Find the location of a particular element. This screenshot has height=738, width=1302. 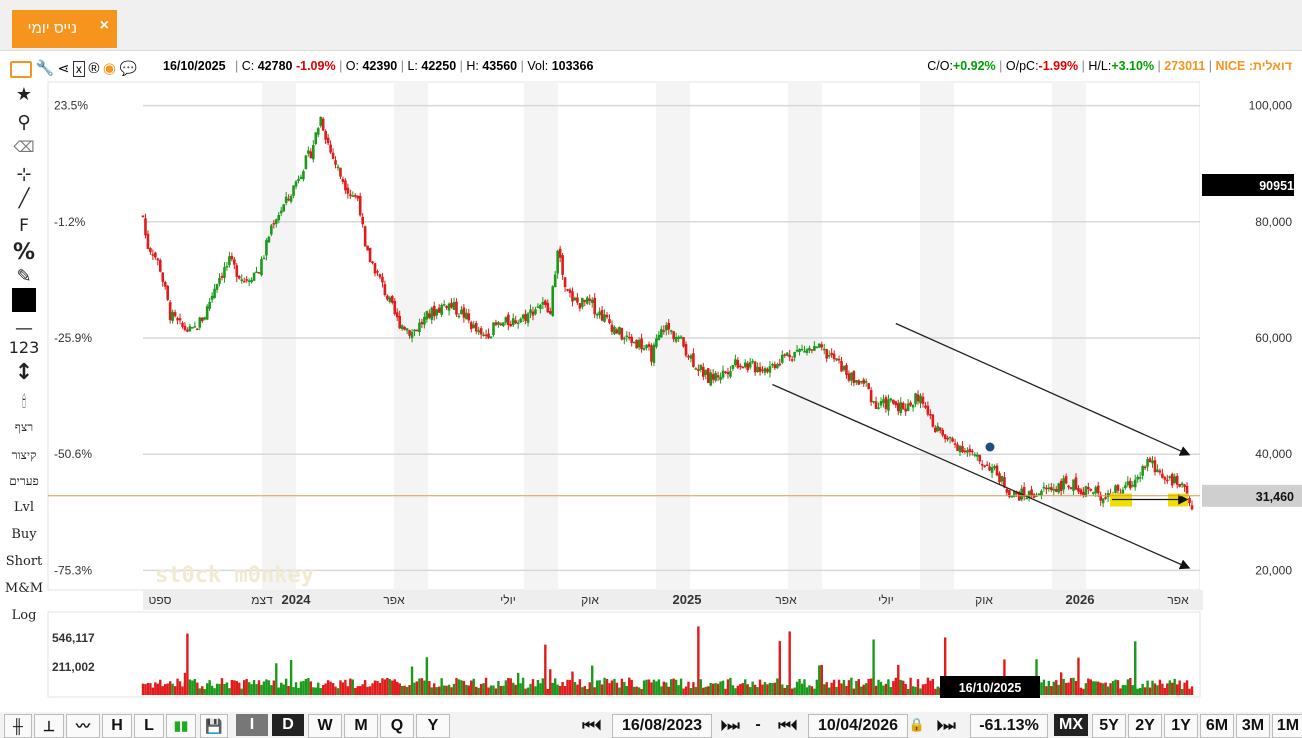

chart-tab: נייס יומי × is located at coordinates (64, 29).